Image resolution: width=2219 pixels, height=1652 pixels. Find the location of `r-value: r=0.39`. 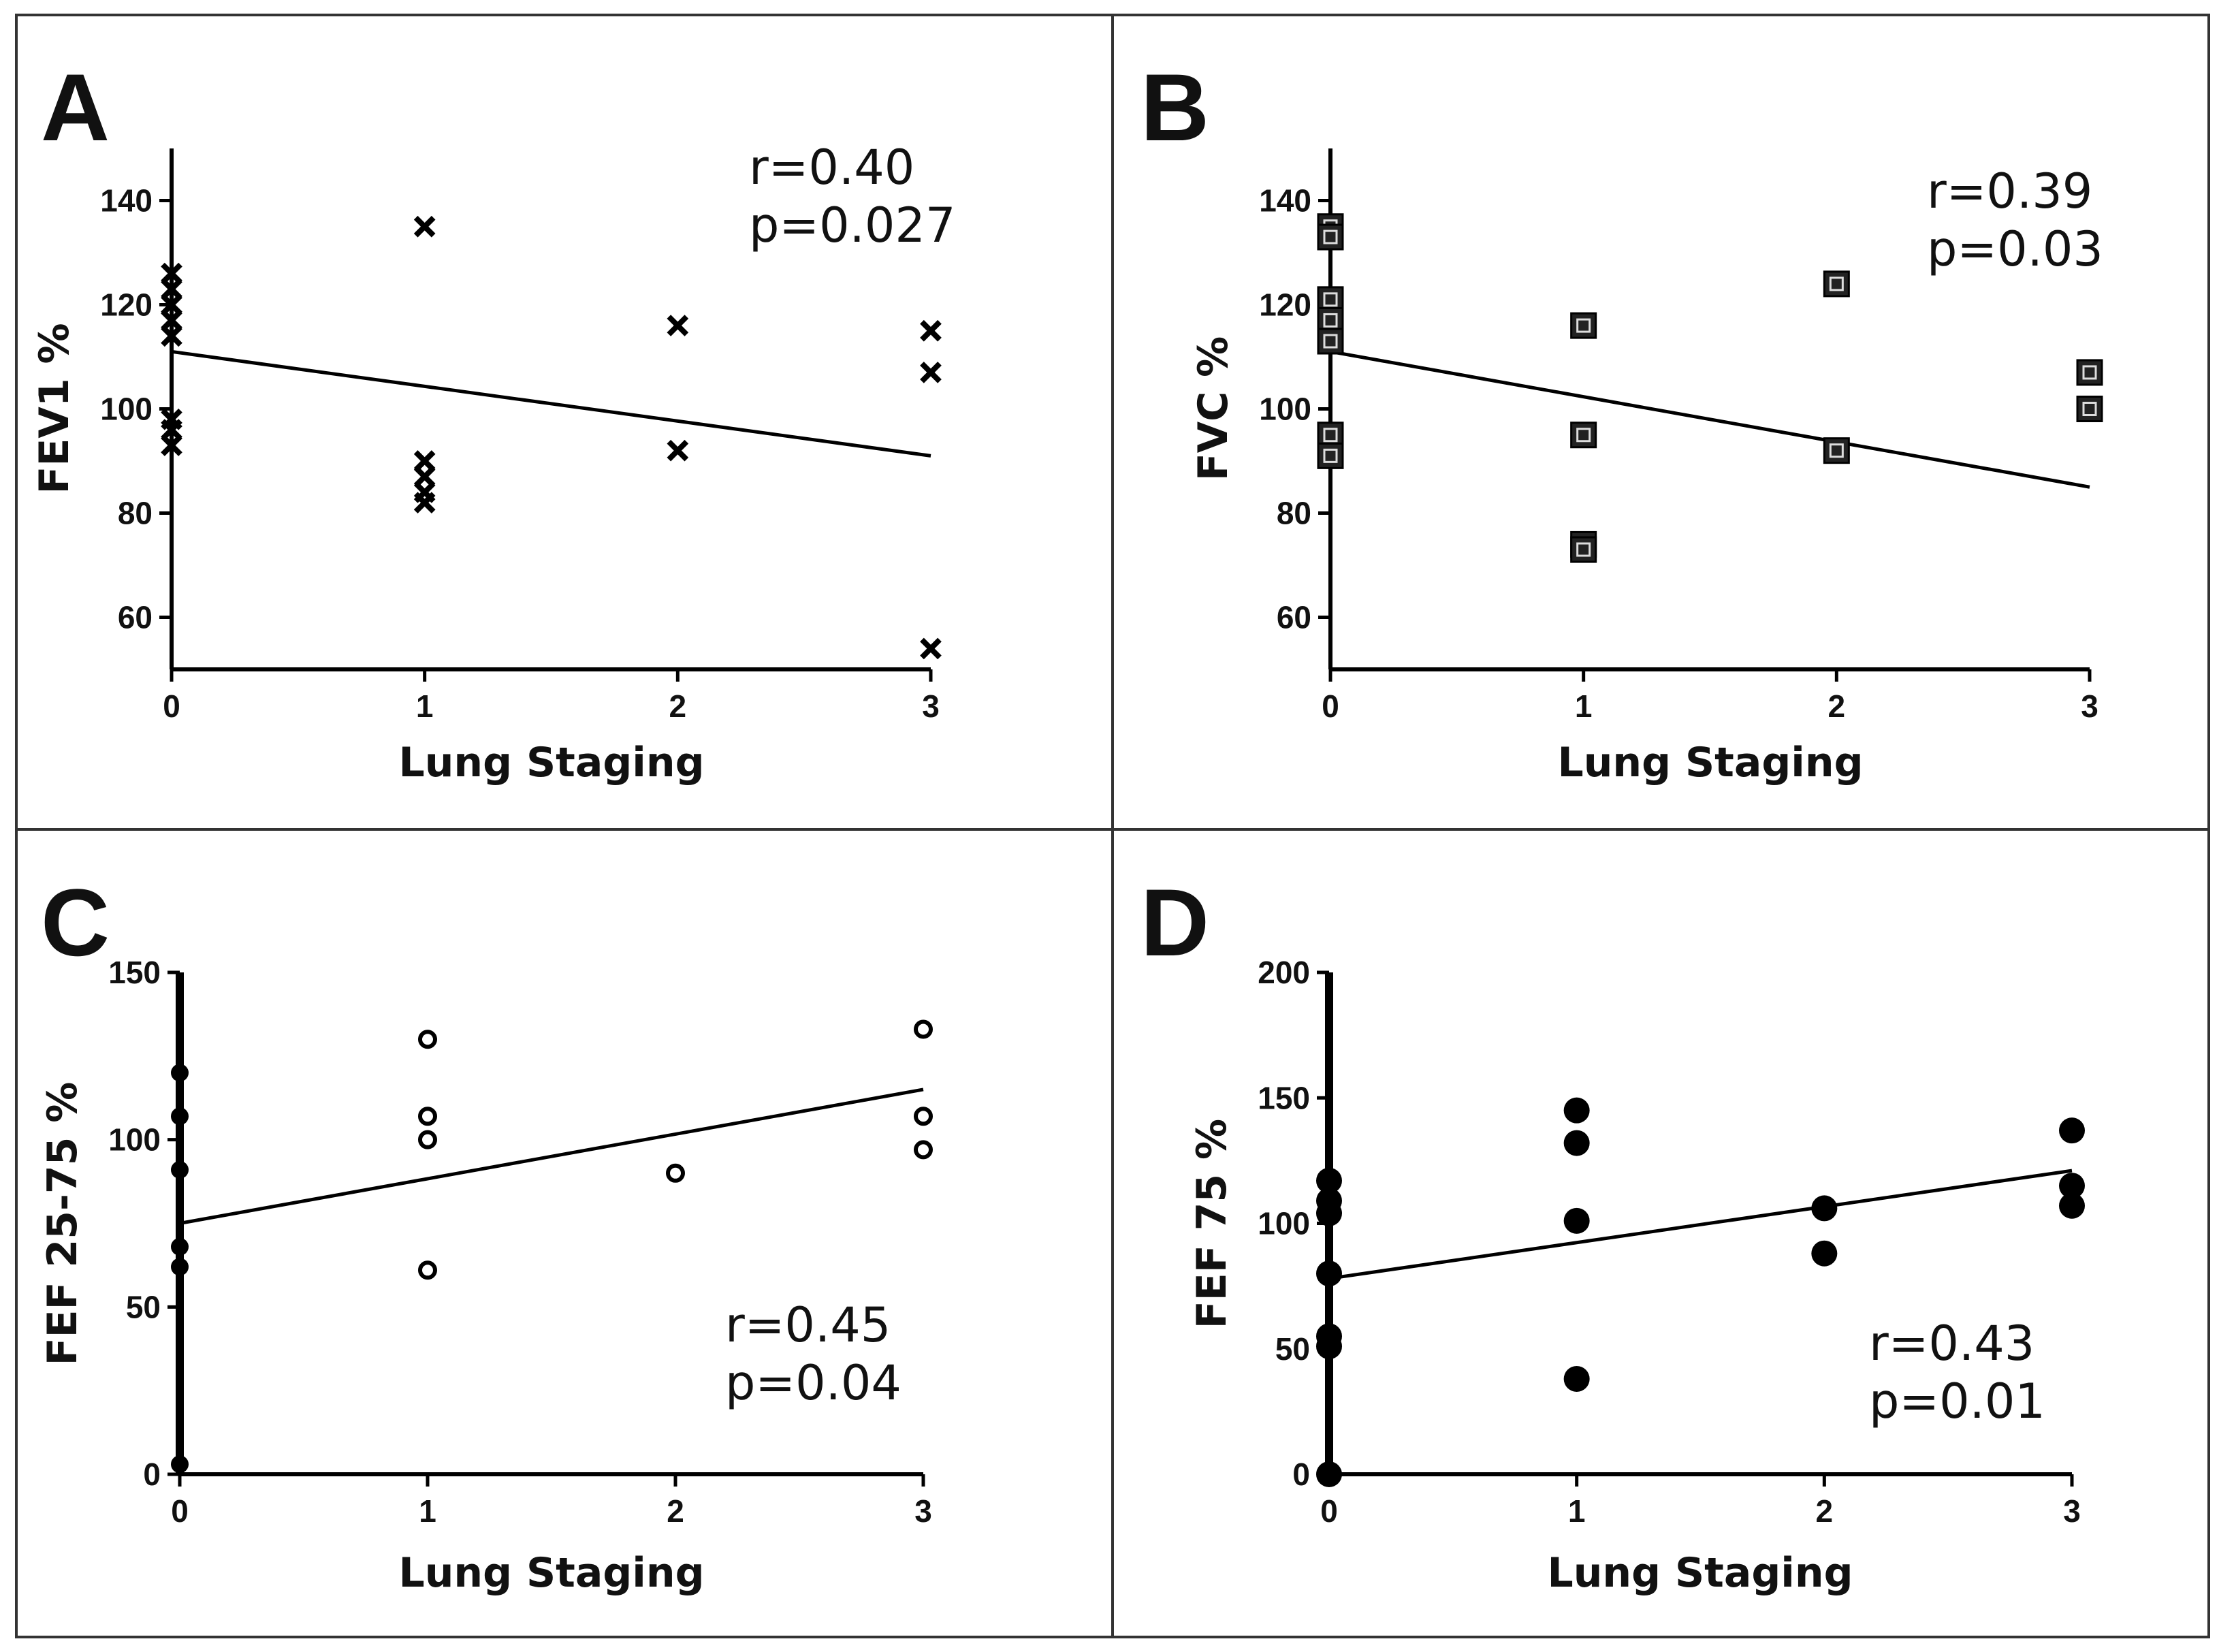

r-value: r=0.39 is located at coordinates (2009, 191).